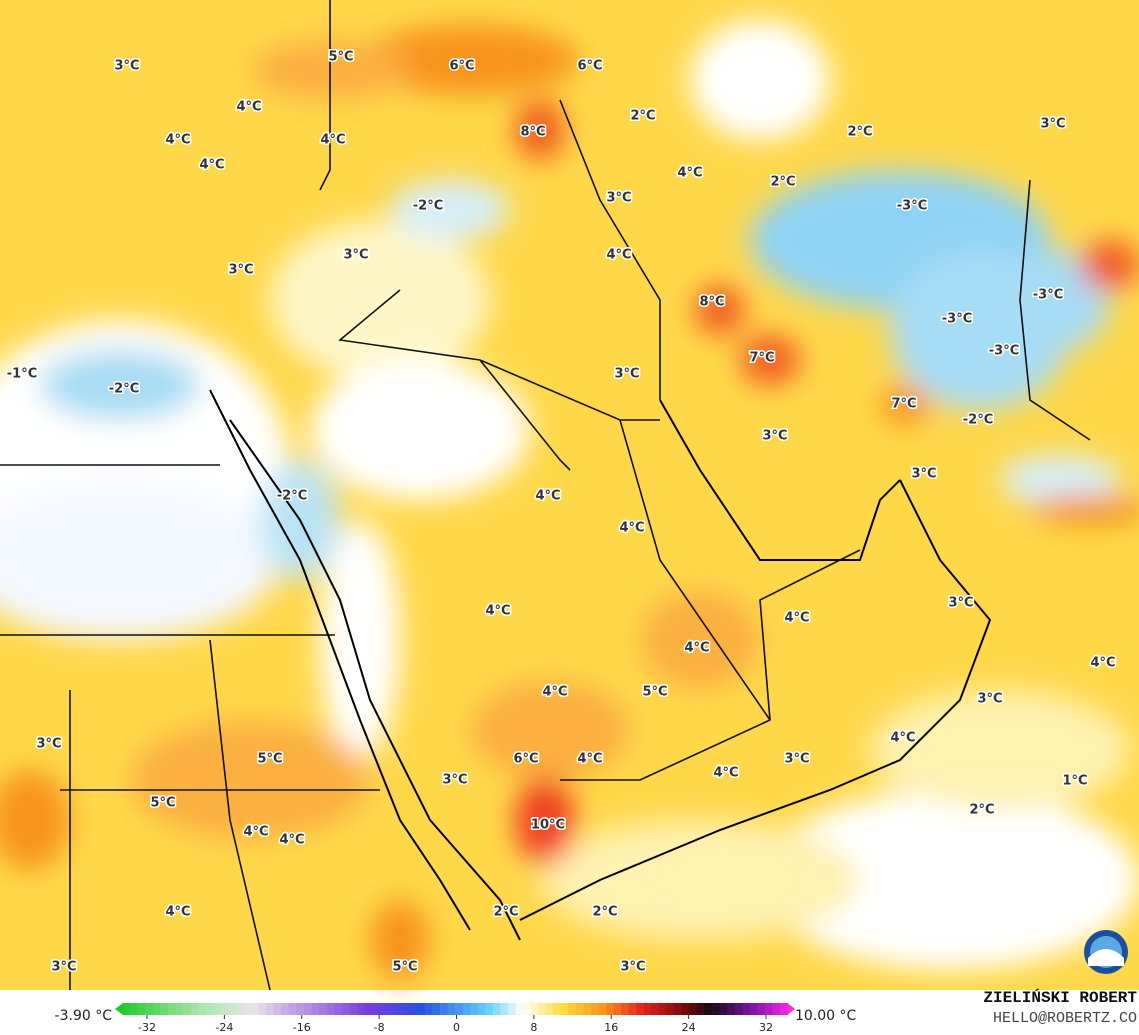 Image resolution: width=1139 pixels, height=1035 pixels. What do you see at coordinates (689, 1027) in the screenshot?
I see `colorbar-tick-label: 24` at bounding box center [689, 1027].